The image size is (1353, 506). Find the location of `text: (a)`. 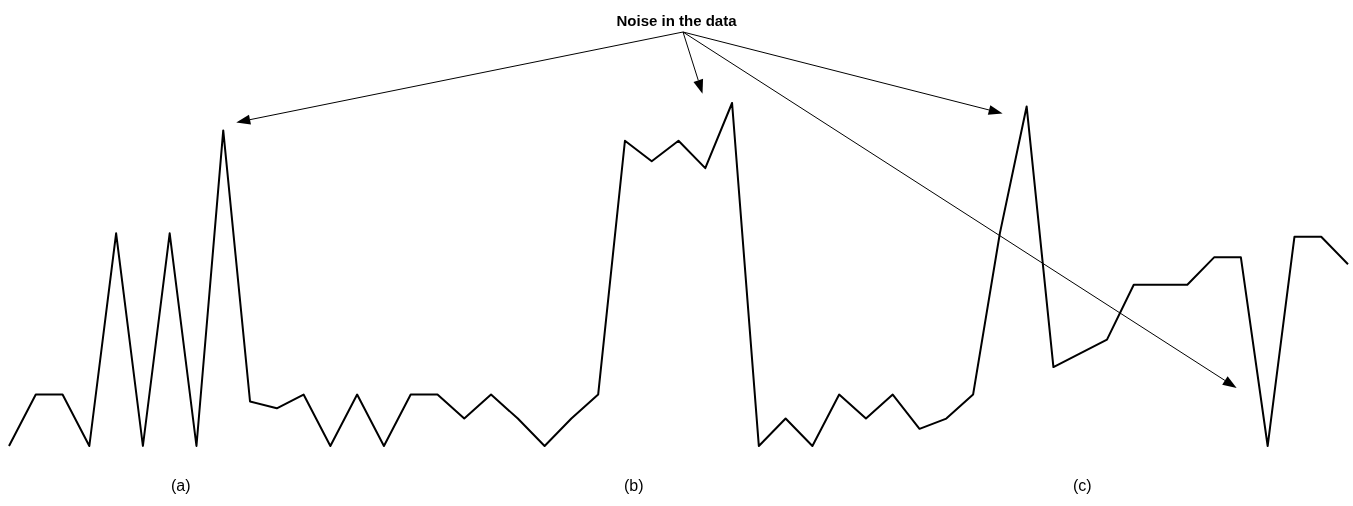

text: (a) is located at coordinates (181, 485).